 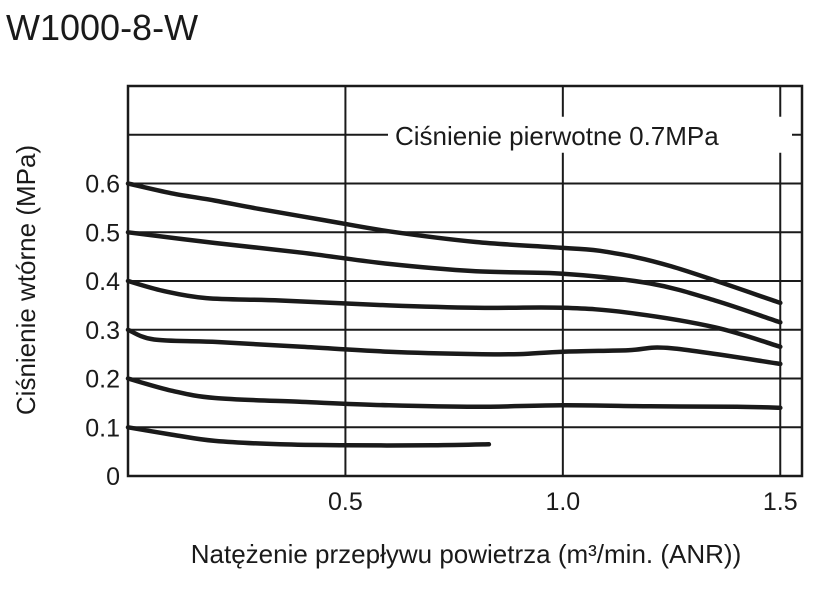 I want to click on annotation-group: Ciśnienie pierwotne 0.7MPa, so click(x=590, y=134).